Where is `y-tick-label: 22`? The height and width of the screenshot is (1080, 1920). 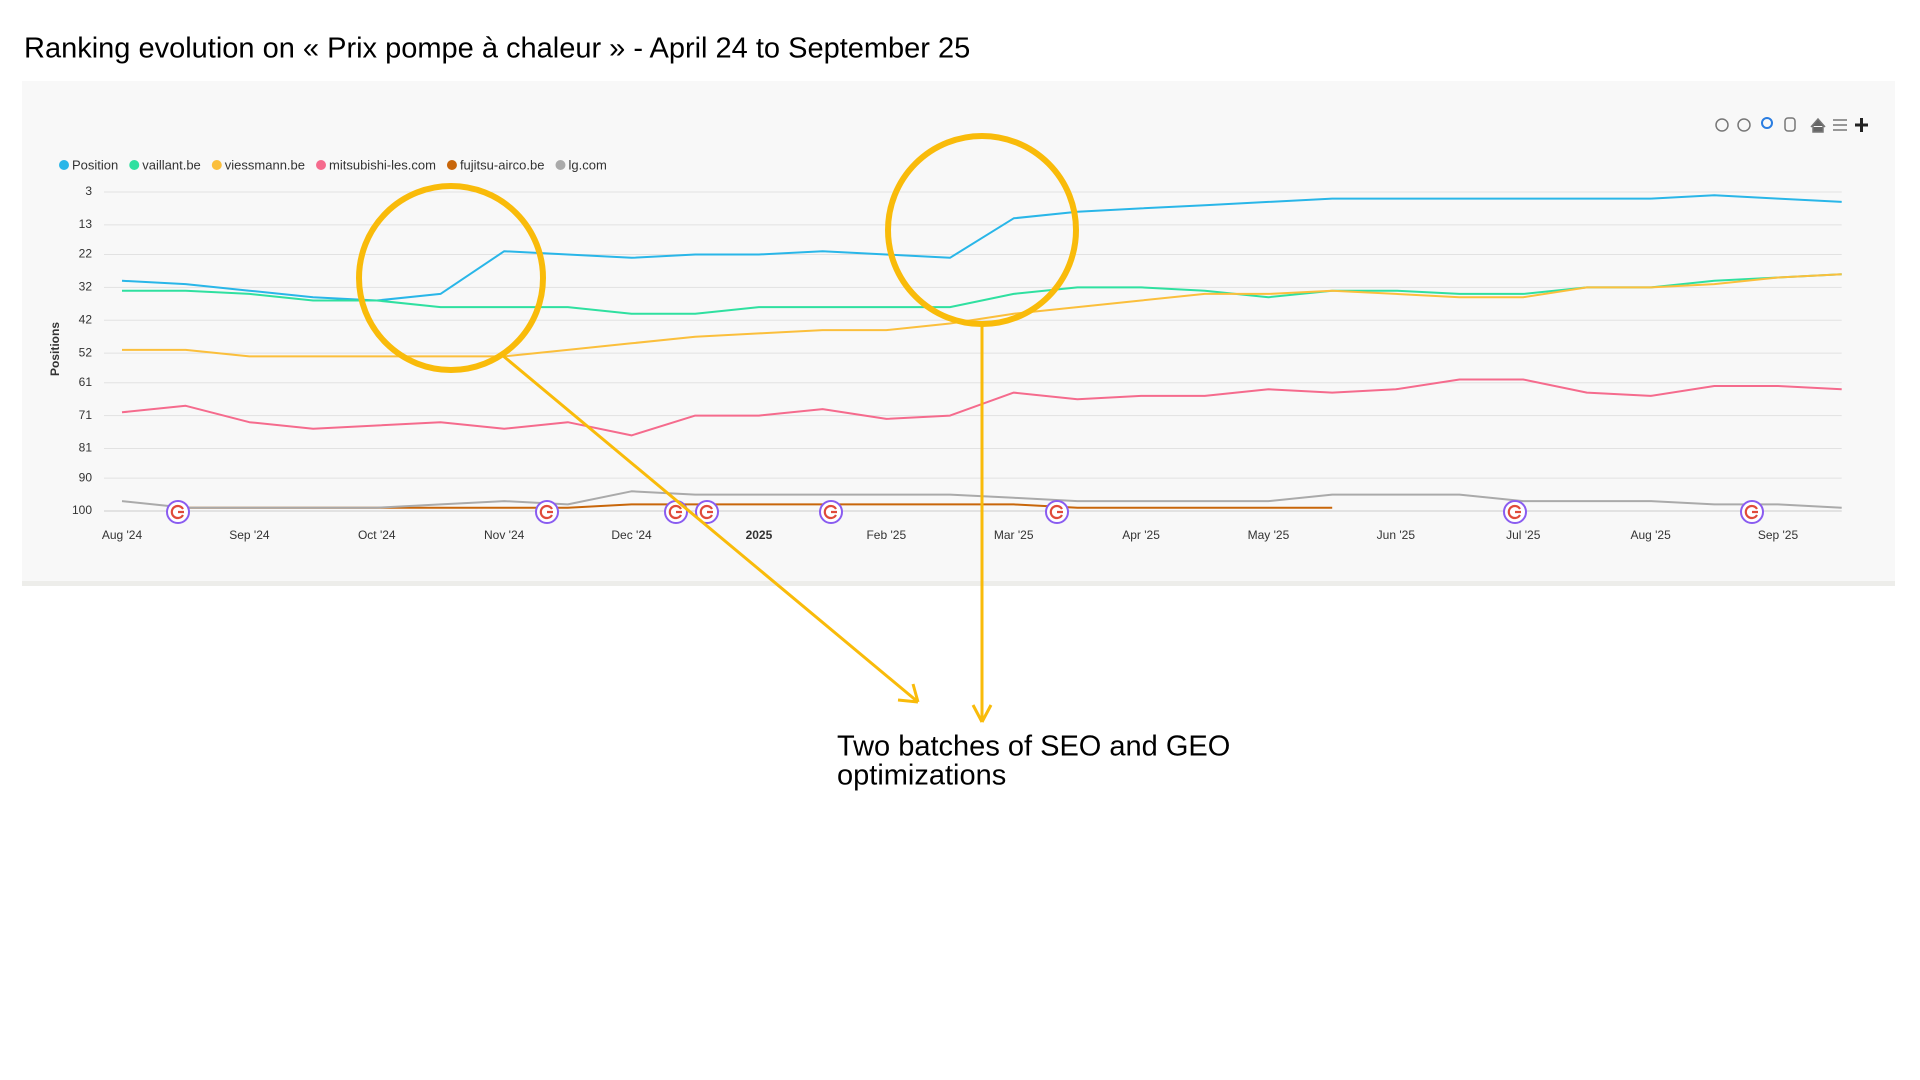 y-tick-label: 22 is located at coordinates (86, 254).